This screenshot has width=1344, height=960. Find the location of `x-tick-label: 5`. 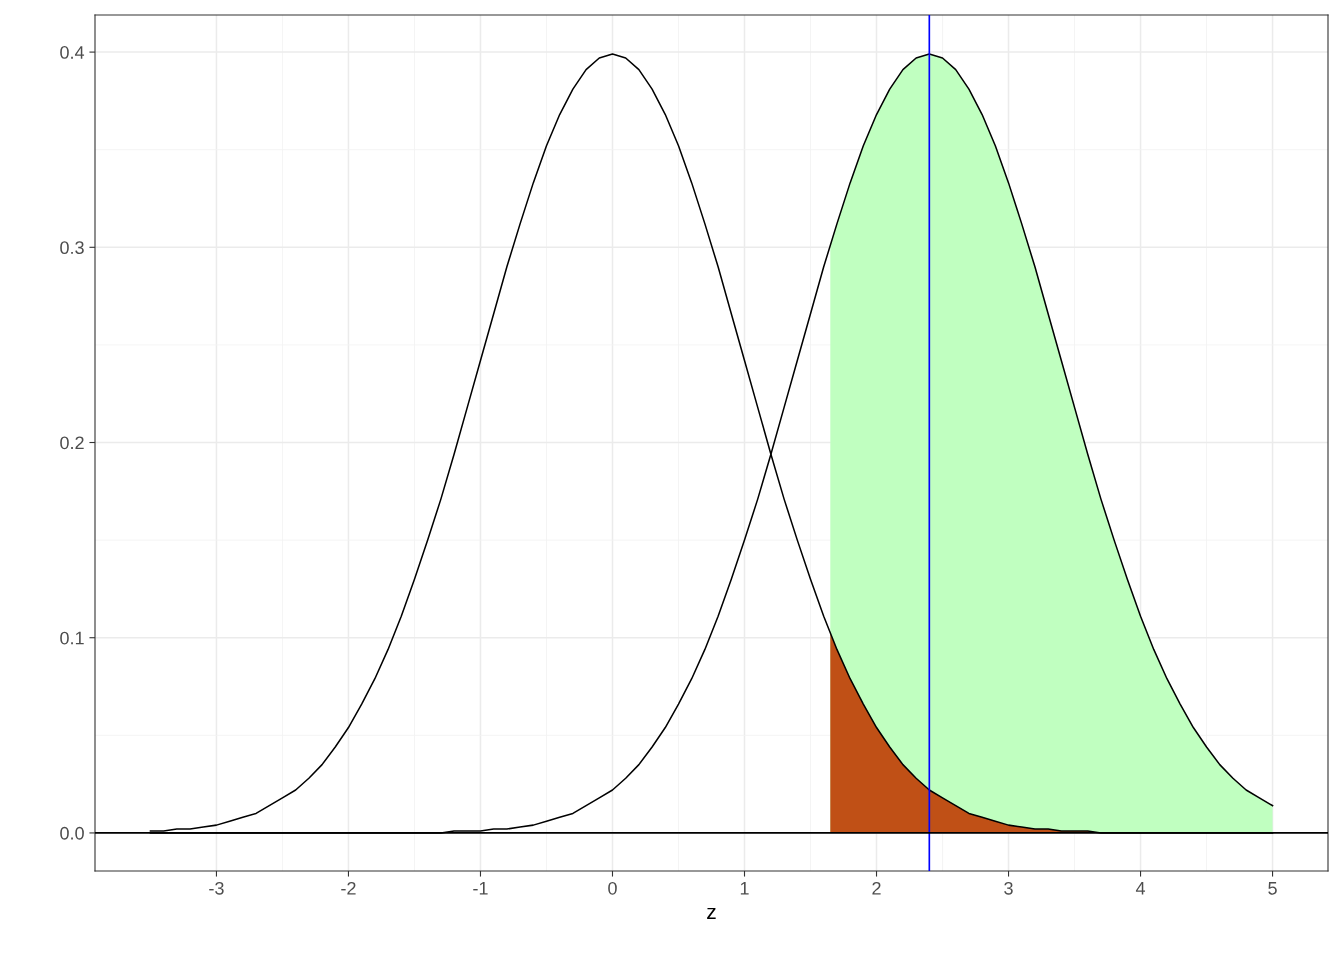

x-tick-label: 5 is located at coordinates (1272, 888).